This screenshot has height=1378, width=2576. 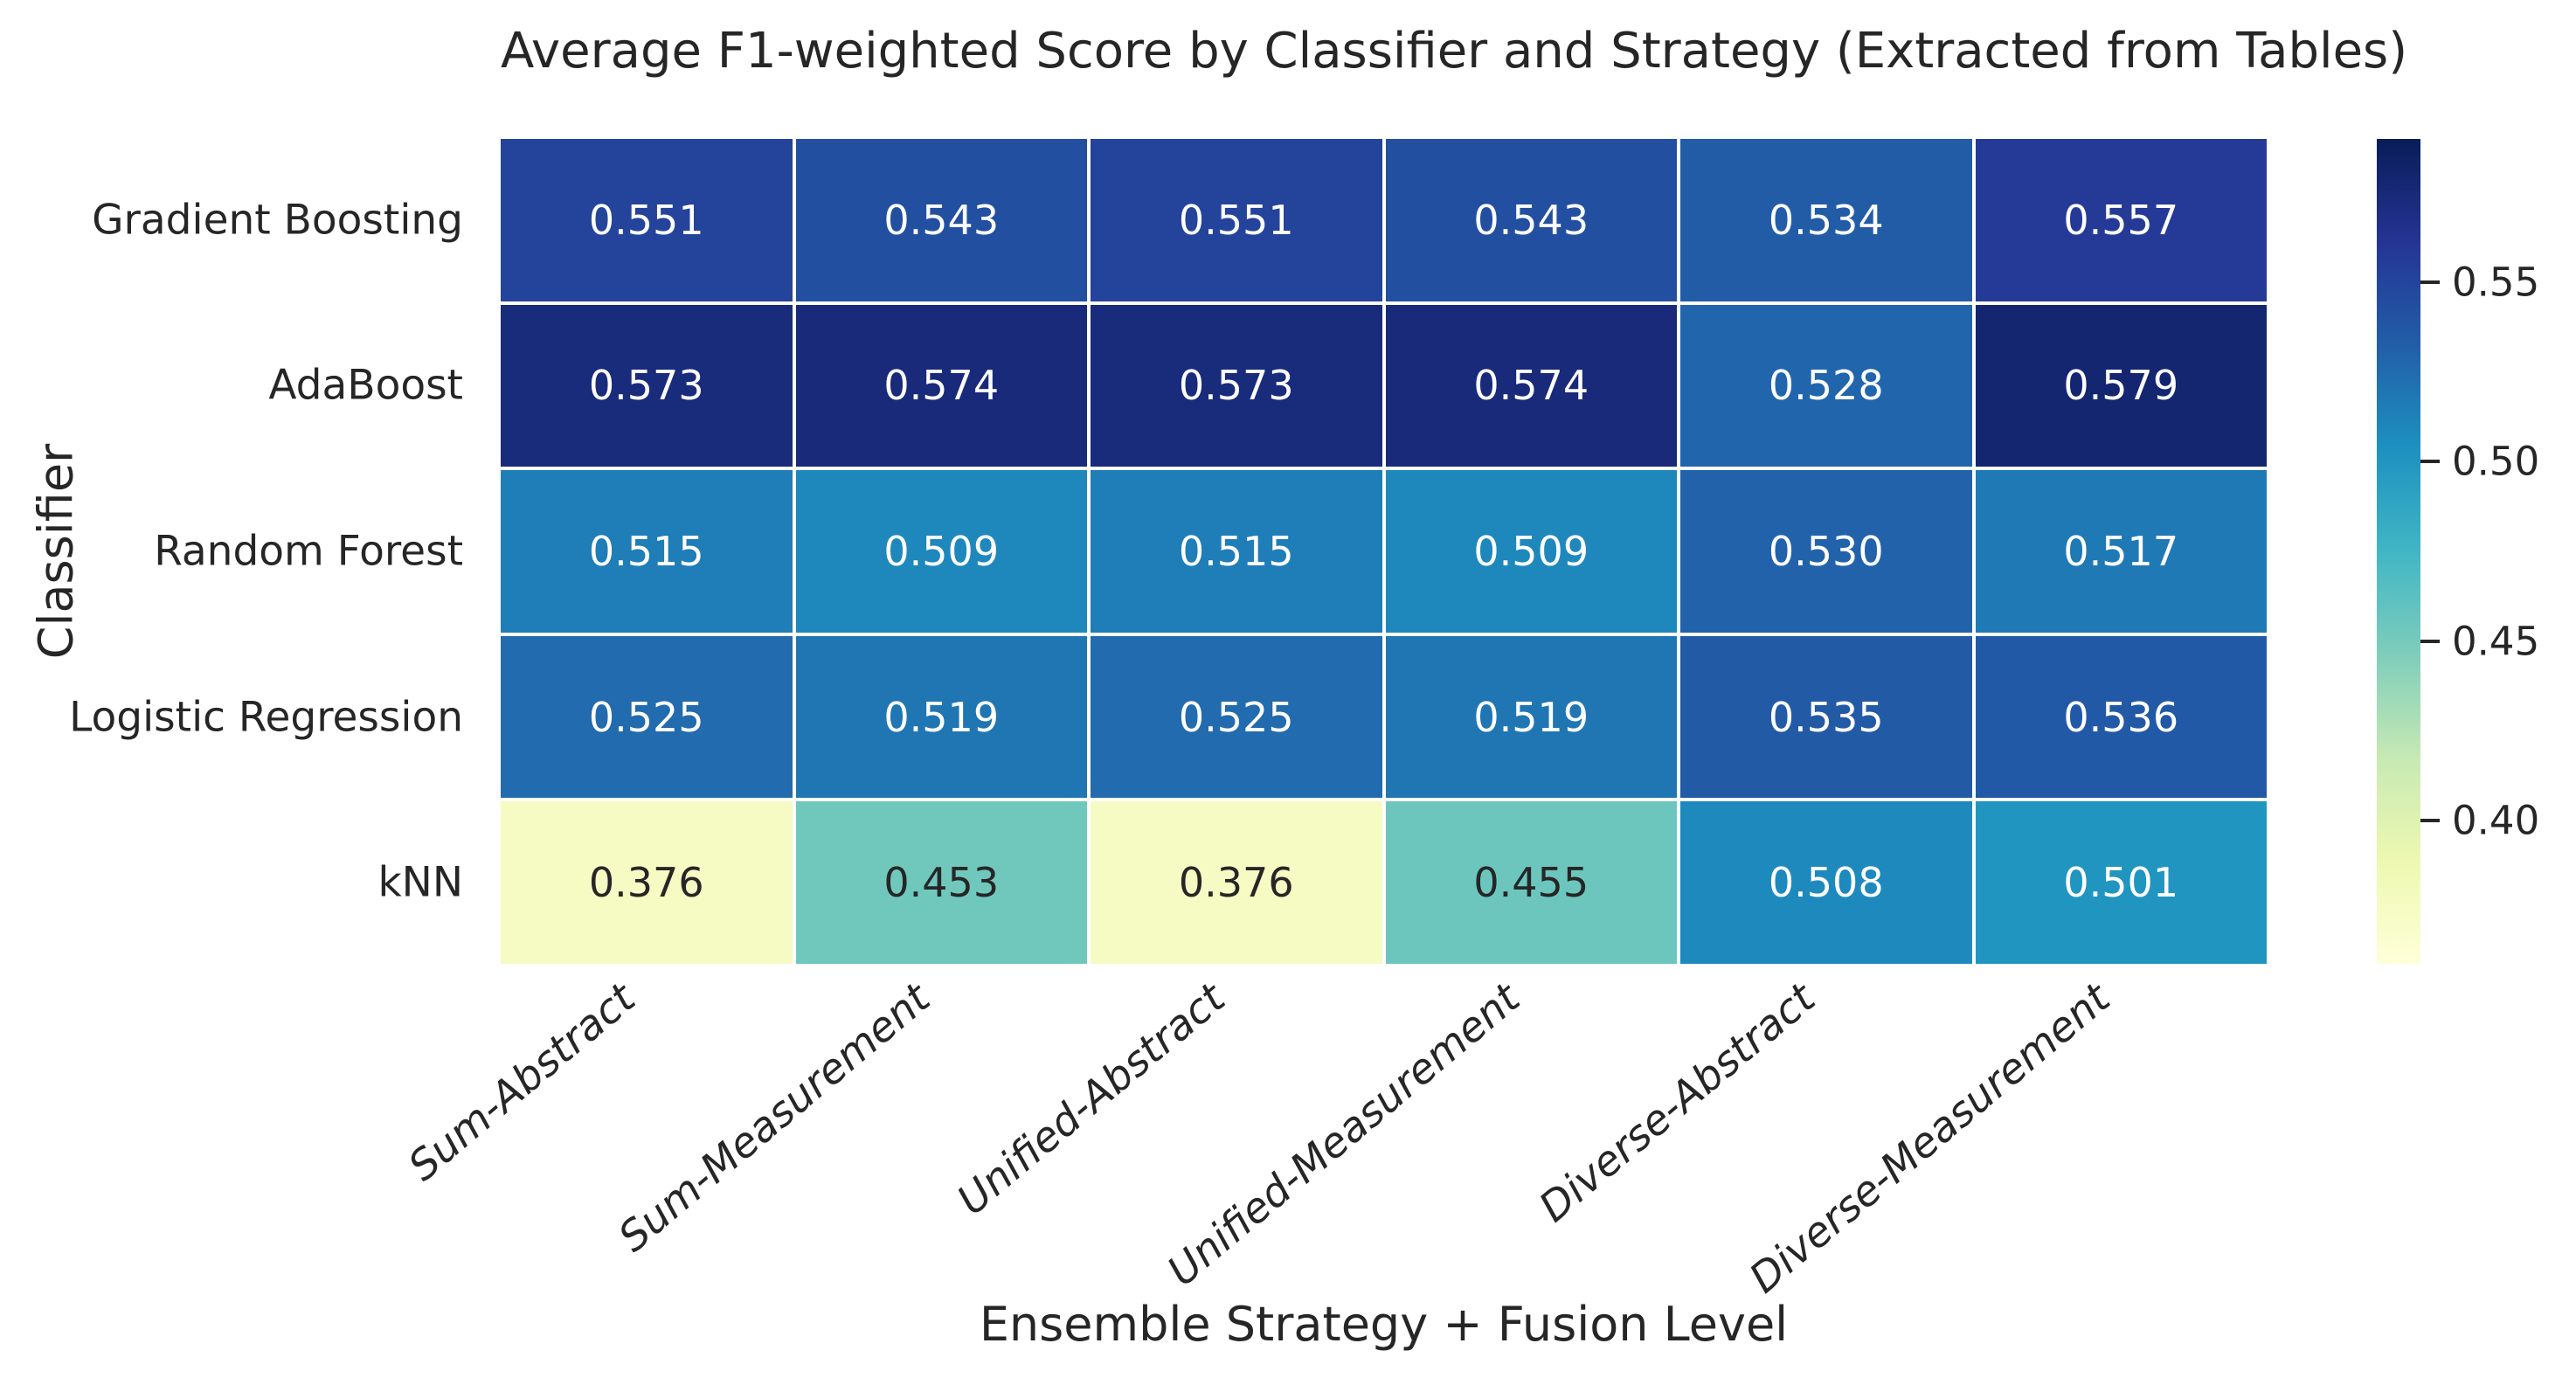 What do you see at coordinates (774, 1117) in the screenshot?
I see `x-tick-label: Sum-Measurement` at bounding box center [774, 1117].